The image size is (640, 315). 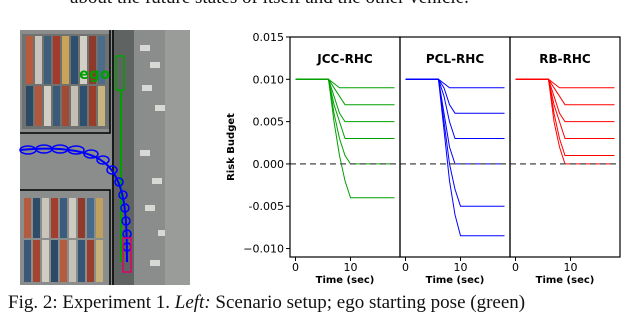 What do you see at coordinates (455, 59) in the screenshot?
I see `panel-title: PCL-RHC` at bounding box center [455, 59].